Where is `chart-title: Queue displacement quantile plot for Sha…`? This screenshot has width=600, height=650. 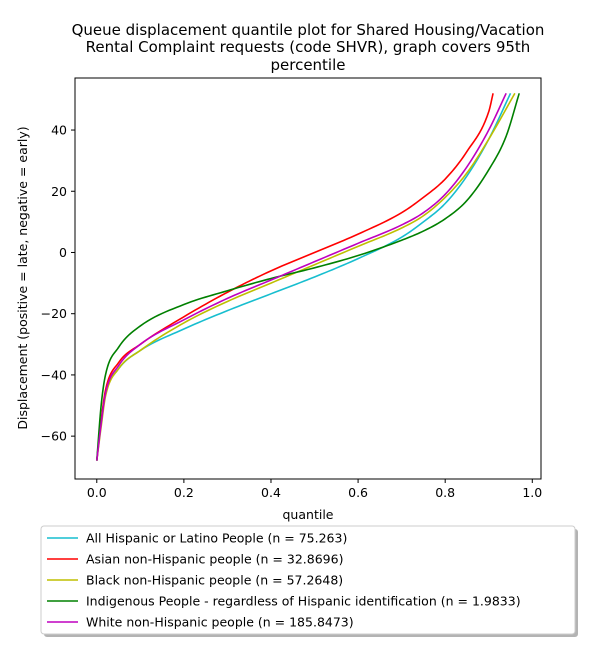 chart-title: Queue displacement quantile plot for Sha… is located at coordinates (308, 47).